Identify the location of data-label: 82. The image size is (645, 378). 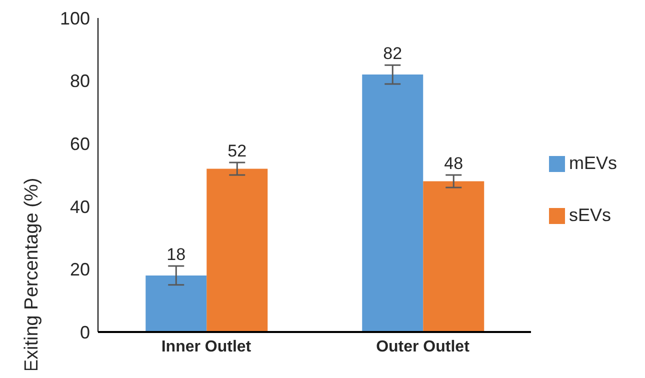
(392, 54).